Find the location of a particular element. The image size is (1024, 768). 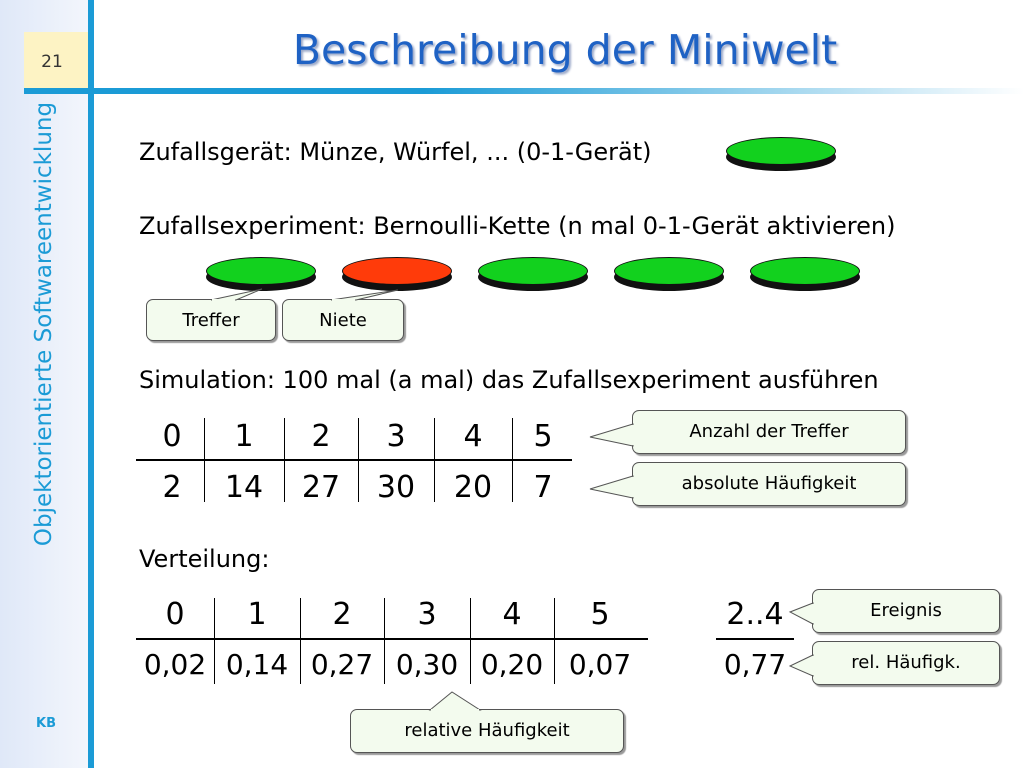

callout-absolute: absolute Häufigkeit is located at coordinates (769, 484).